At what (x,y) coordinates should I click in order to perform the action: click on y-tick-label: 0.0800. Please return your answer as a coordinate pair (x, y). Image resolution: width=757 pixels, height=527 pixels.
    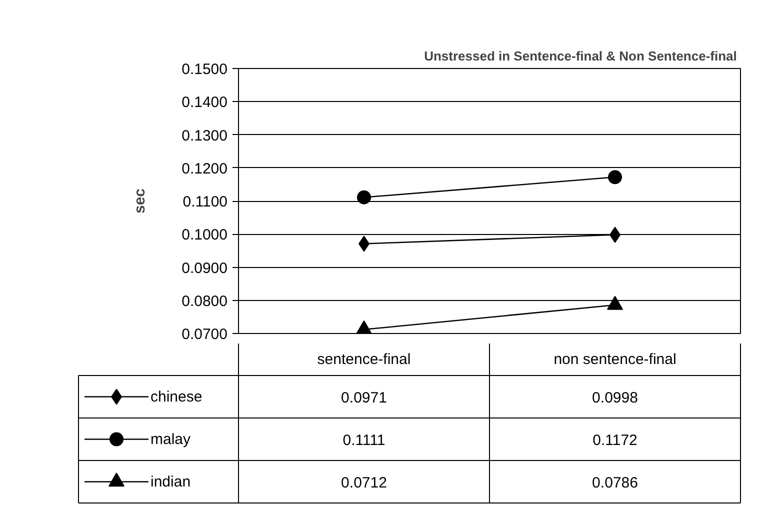
    Looking at the image, I should click on (205, 301).